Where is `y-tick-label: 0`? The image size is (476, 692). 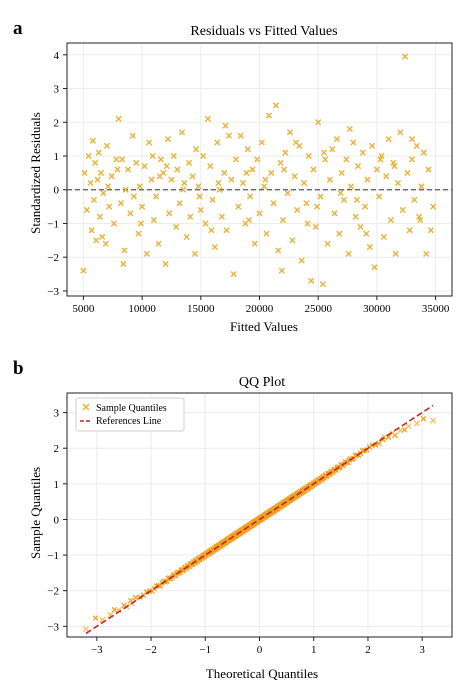
y-tick-label: 0 is located at coordinates (57, 191).